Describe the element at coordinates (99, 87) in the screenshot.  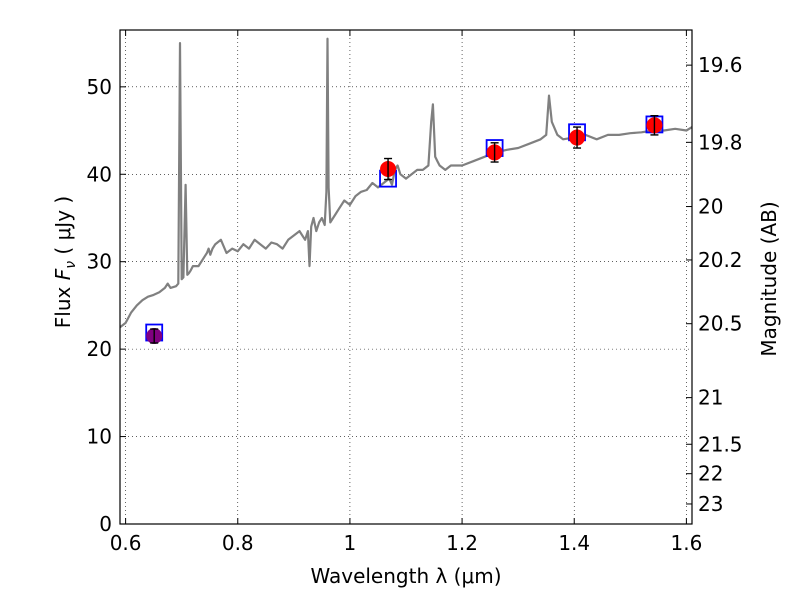
I see `y-tick-label: 50` at that location.